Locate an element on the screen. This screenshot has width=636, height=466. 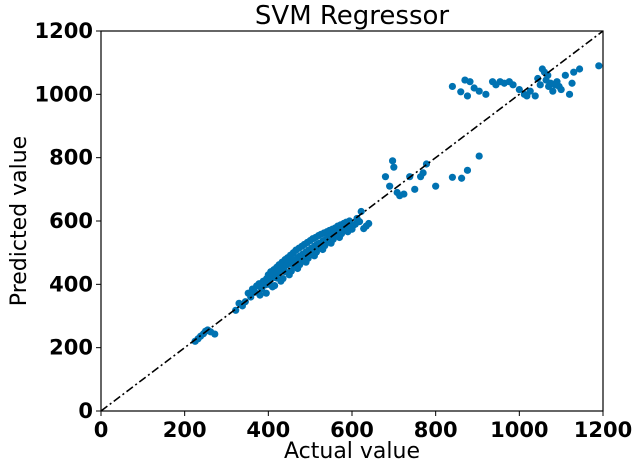
x-tick-label: 200 is located at coordinates (185, 430).